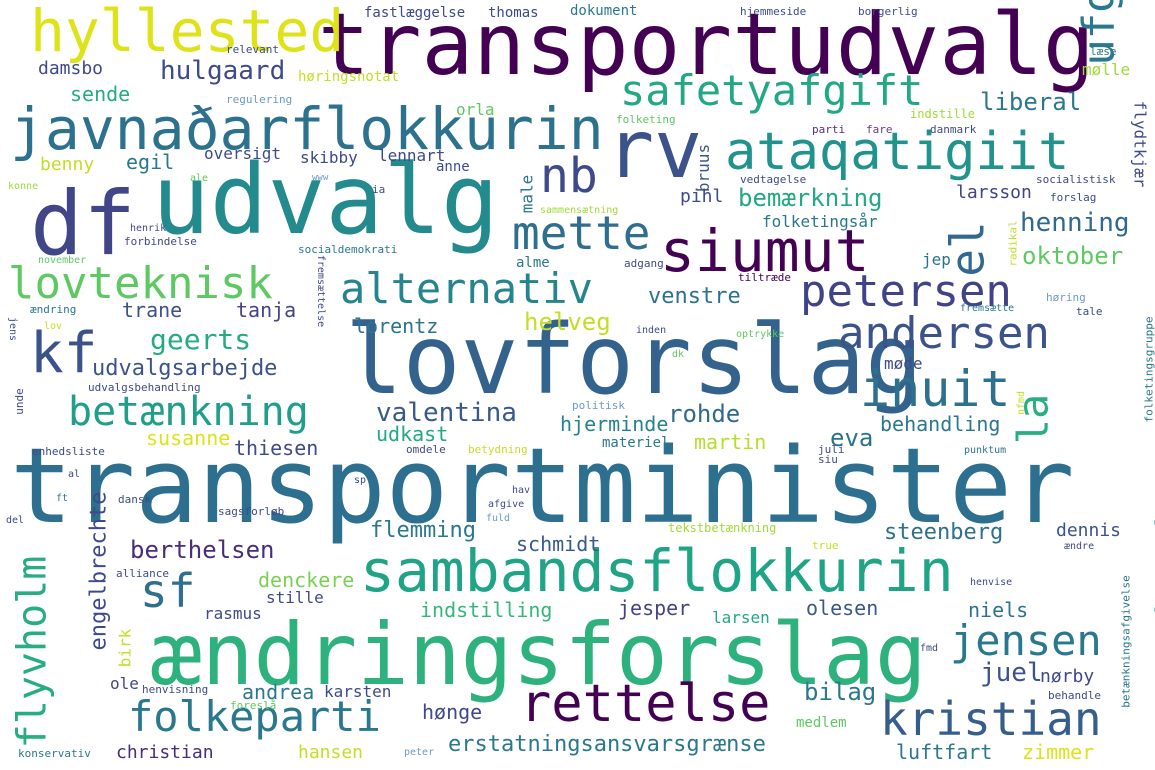  What do you see at coordinates (760, 334) in the screenshot?
I see `word-optrykke: optrykke` at bounding box center [760, 334].